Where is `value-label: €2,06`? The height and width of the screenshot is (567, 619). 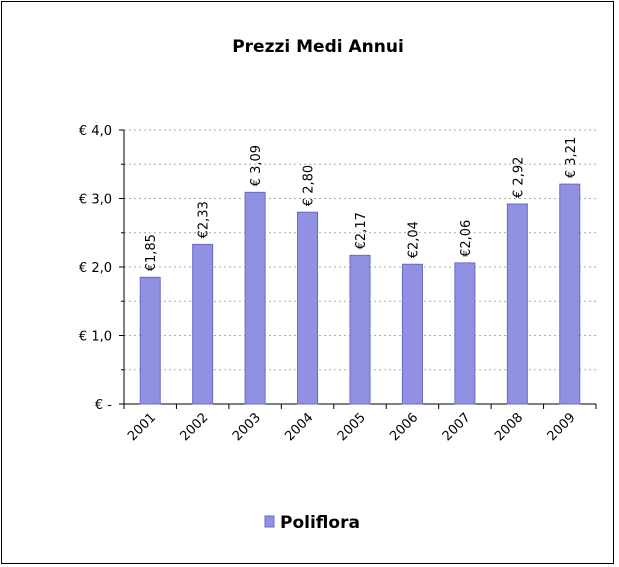 value-label: €2,06 is located at coordinates (466, 238).